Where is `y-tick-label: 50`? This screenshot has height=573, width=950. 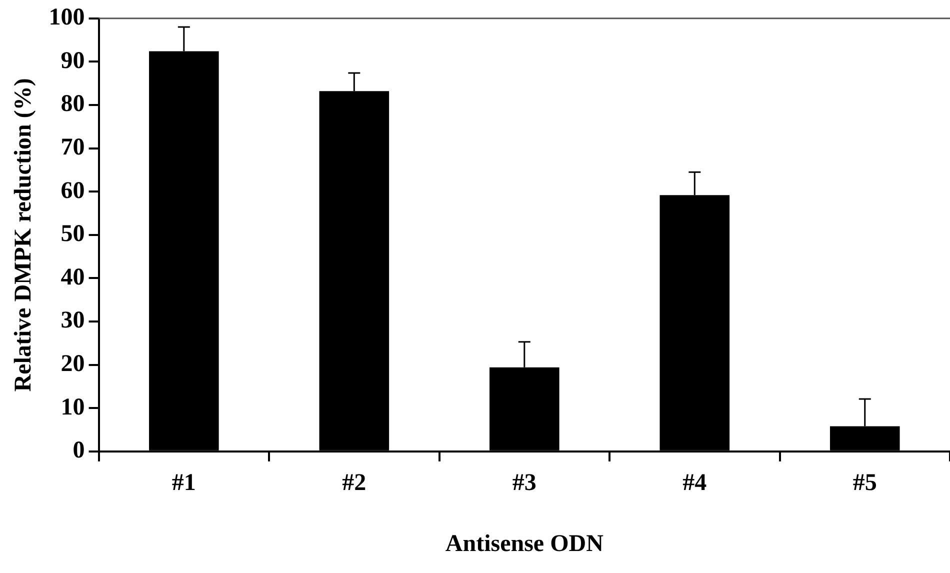 y-tick-label: 50 is located at coordinates (72, 234).